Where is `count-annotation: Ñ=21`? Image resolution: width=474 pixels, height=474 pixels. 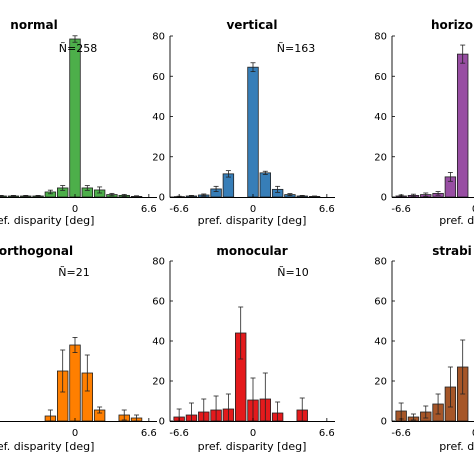
count-annotation: Ñ=21 is located at coordinates (73, 272).